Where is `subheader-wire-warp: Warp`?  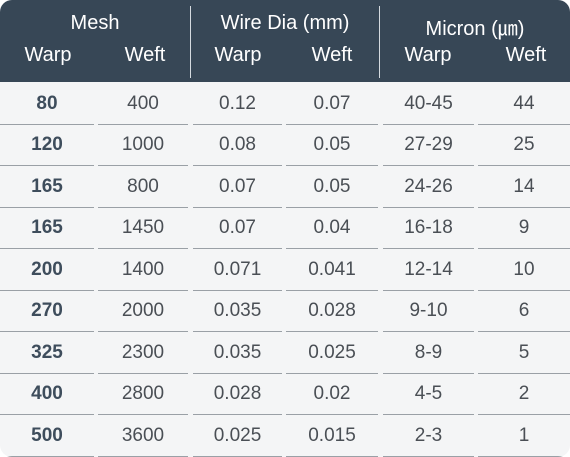
subheader-wire-warp: Warp is located at coordinates (238, 55).